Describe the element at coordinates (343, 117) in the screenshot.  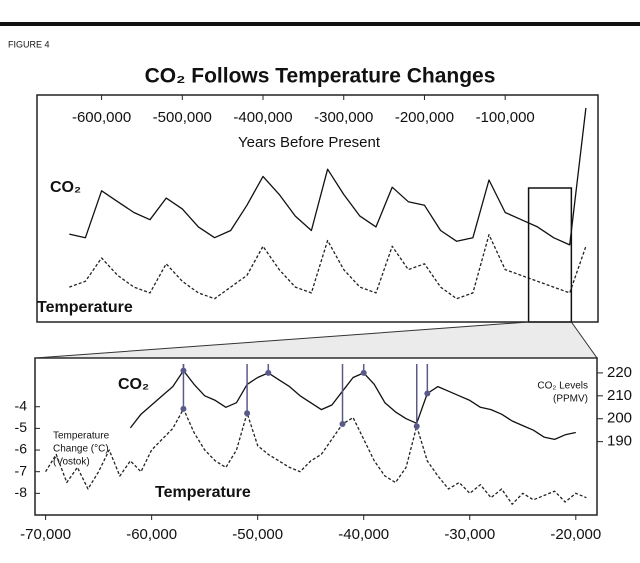
I see `x-tick-label: -300,000` at that location.